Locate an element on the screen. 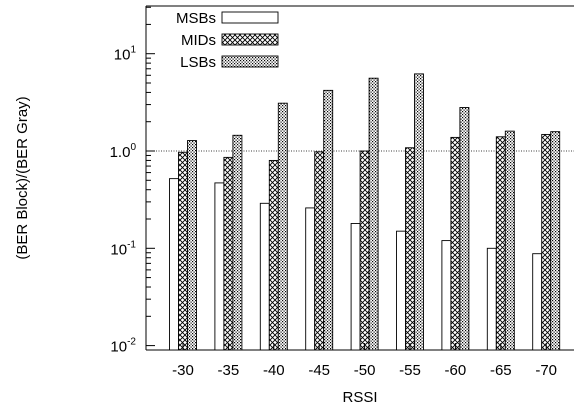  bar-msbs--45 is located at coordinates (310, 279).